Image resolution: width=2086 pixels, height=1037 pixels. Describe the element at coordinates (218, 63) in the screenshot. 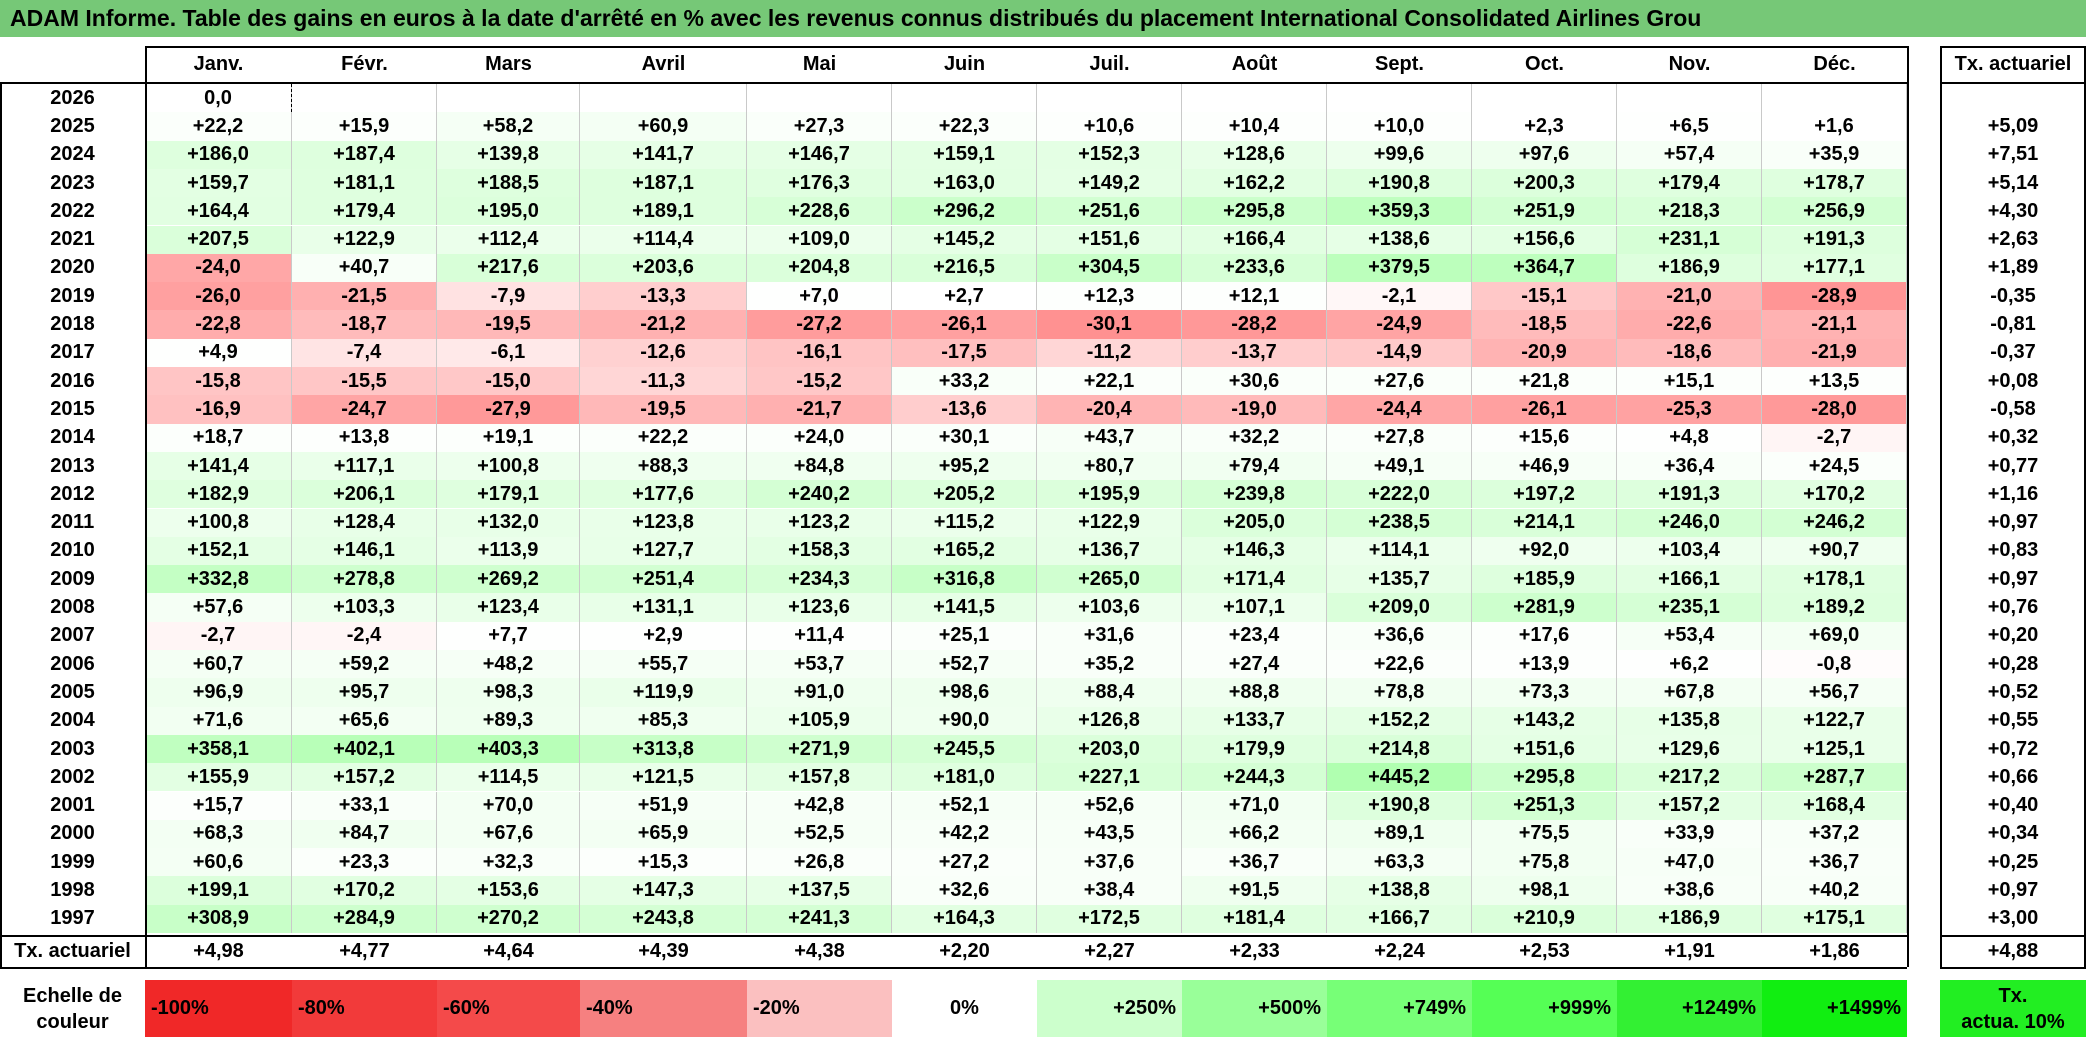

I see `month-header: Janv.` at that location.